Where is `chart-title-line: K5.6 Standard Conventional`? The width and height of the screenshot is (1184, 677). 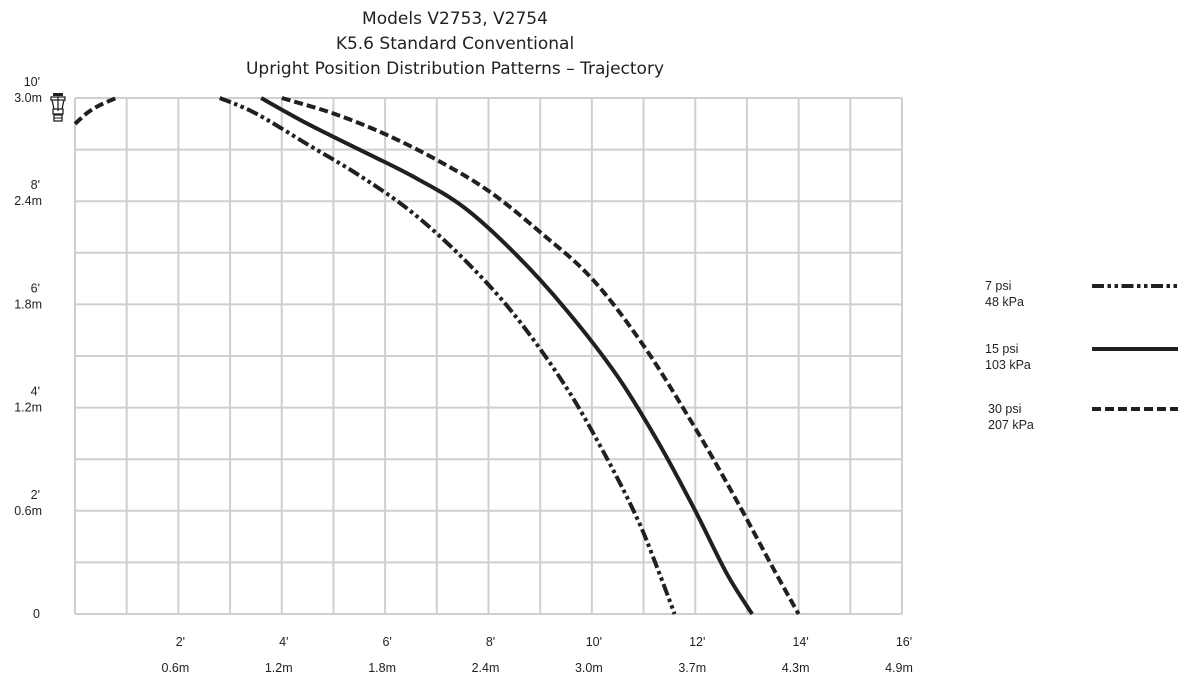
chart-title-line: K5.6 Standard Conventional is located at coordinates (455, 44).